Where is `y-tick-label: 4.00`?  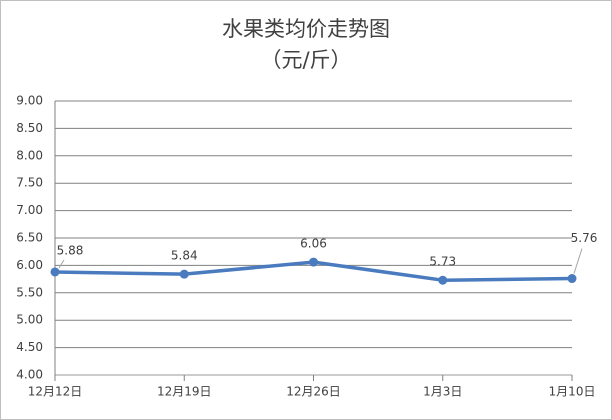
y-tick-label: 4.00 is located at coordinates (29, 375).